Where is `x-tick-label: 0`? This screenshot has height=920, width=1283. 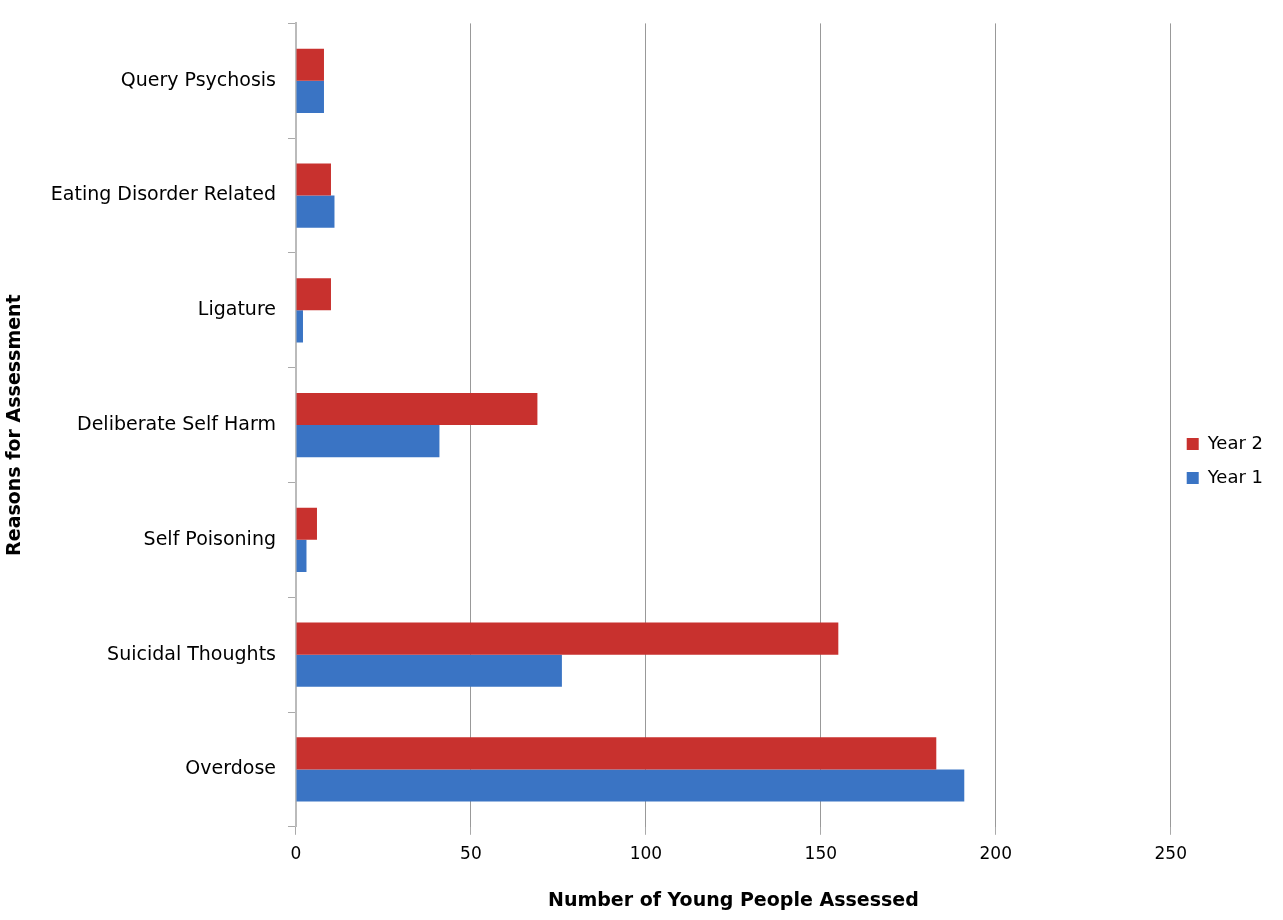
x-tick-label: 0 is located at coordinates (296, 853).